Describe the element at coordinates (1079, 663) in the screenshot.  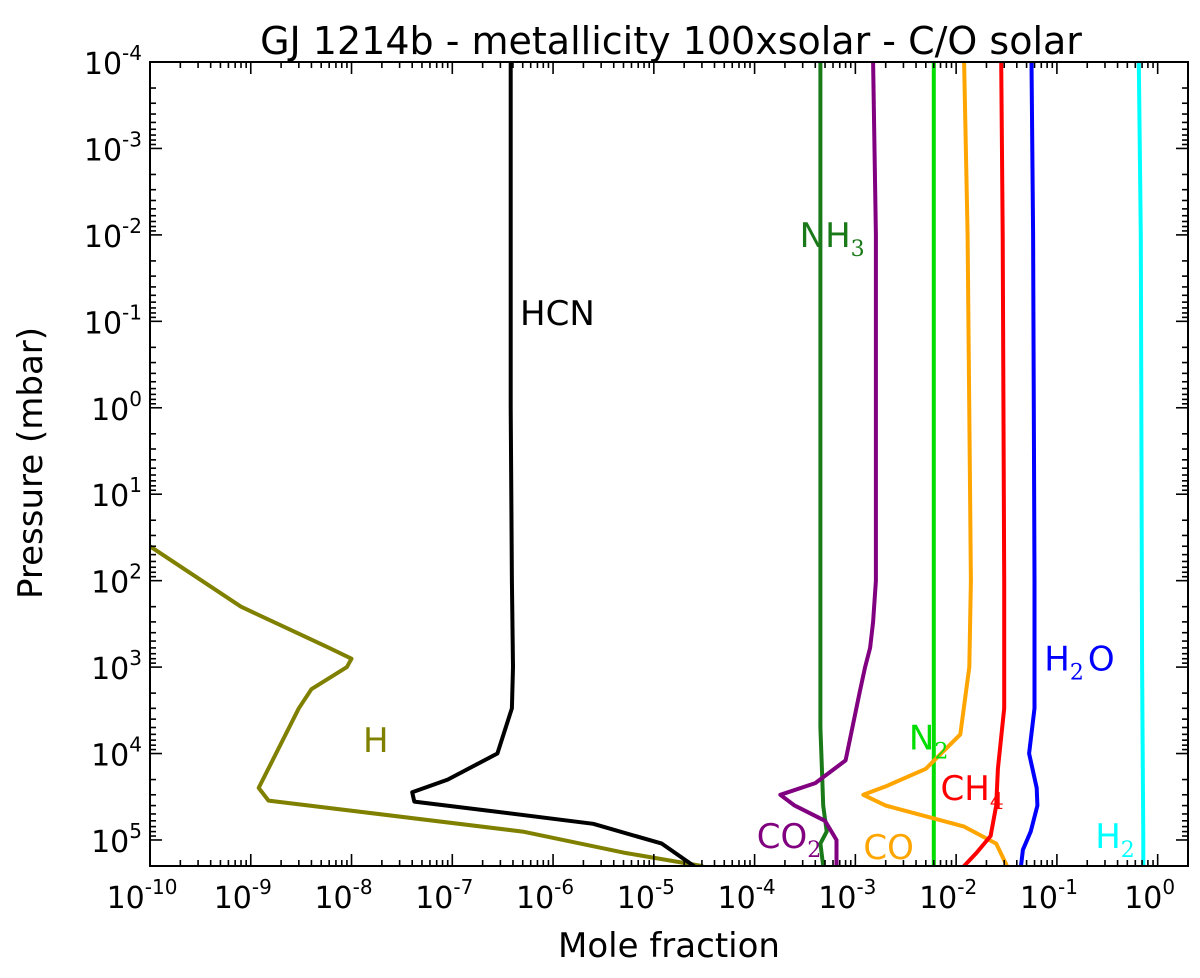
I see `series-label-h2o: H2 O` at that location.